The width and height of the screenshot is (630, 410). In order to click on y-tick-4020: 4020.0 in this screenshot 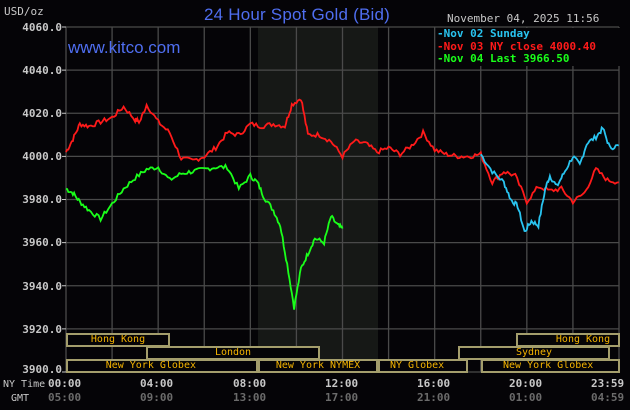, I will do `click(42, 113)`.